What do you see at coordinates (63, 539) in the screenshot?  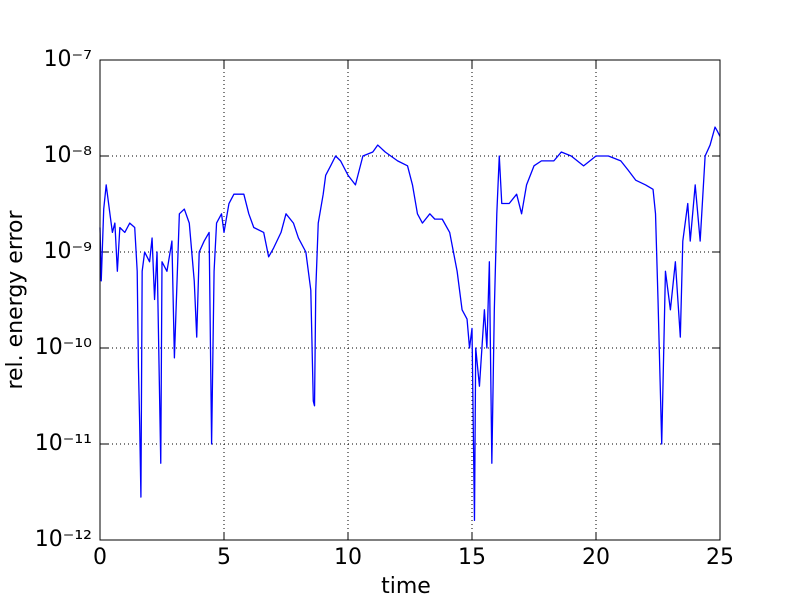 I see `y-tick-label: 10⁻¹²` at bounding box center [63, 539].